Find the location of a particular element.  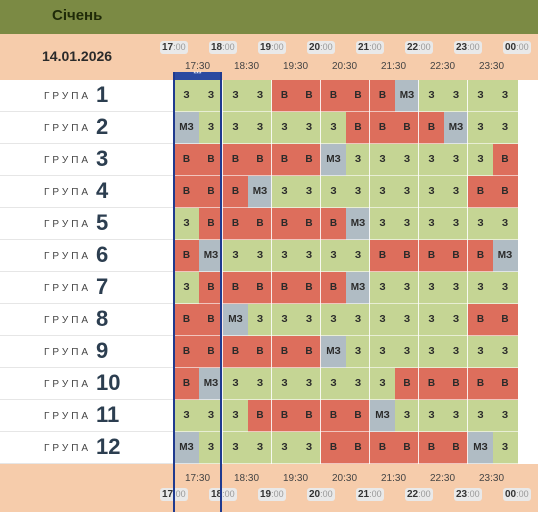

half-hour-label: 20:30 is located at coordinates (345, 478).